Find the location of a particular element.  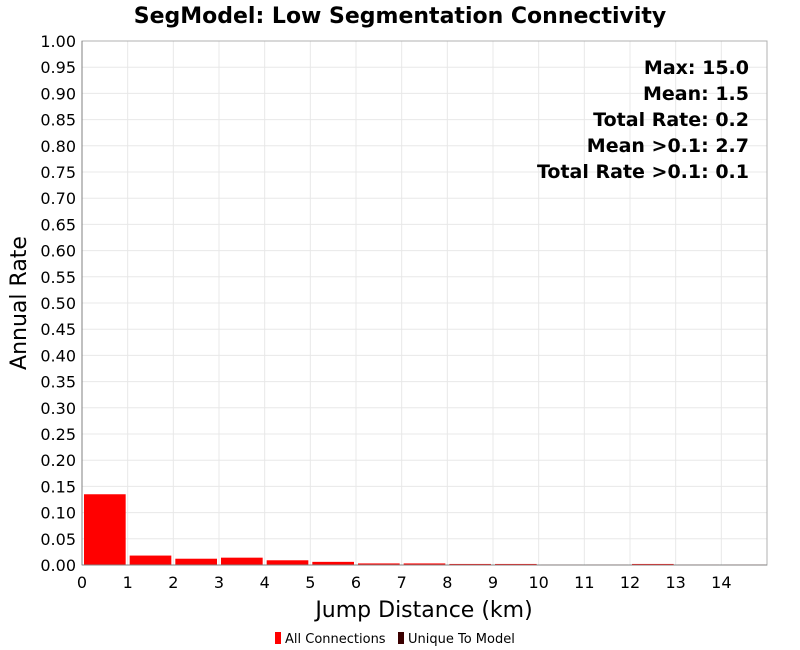

x-tick-label: 14 is located at coordinates (721, 582).